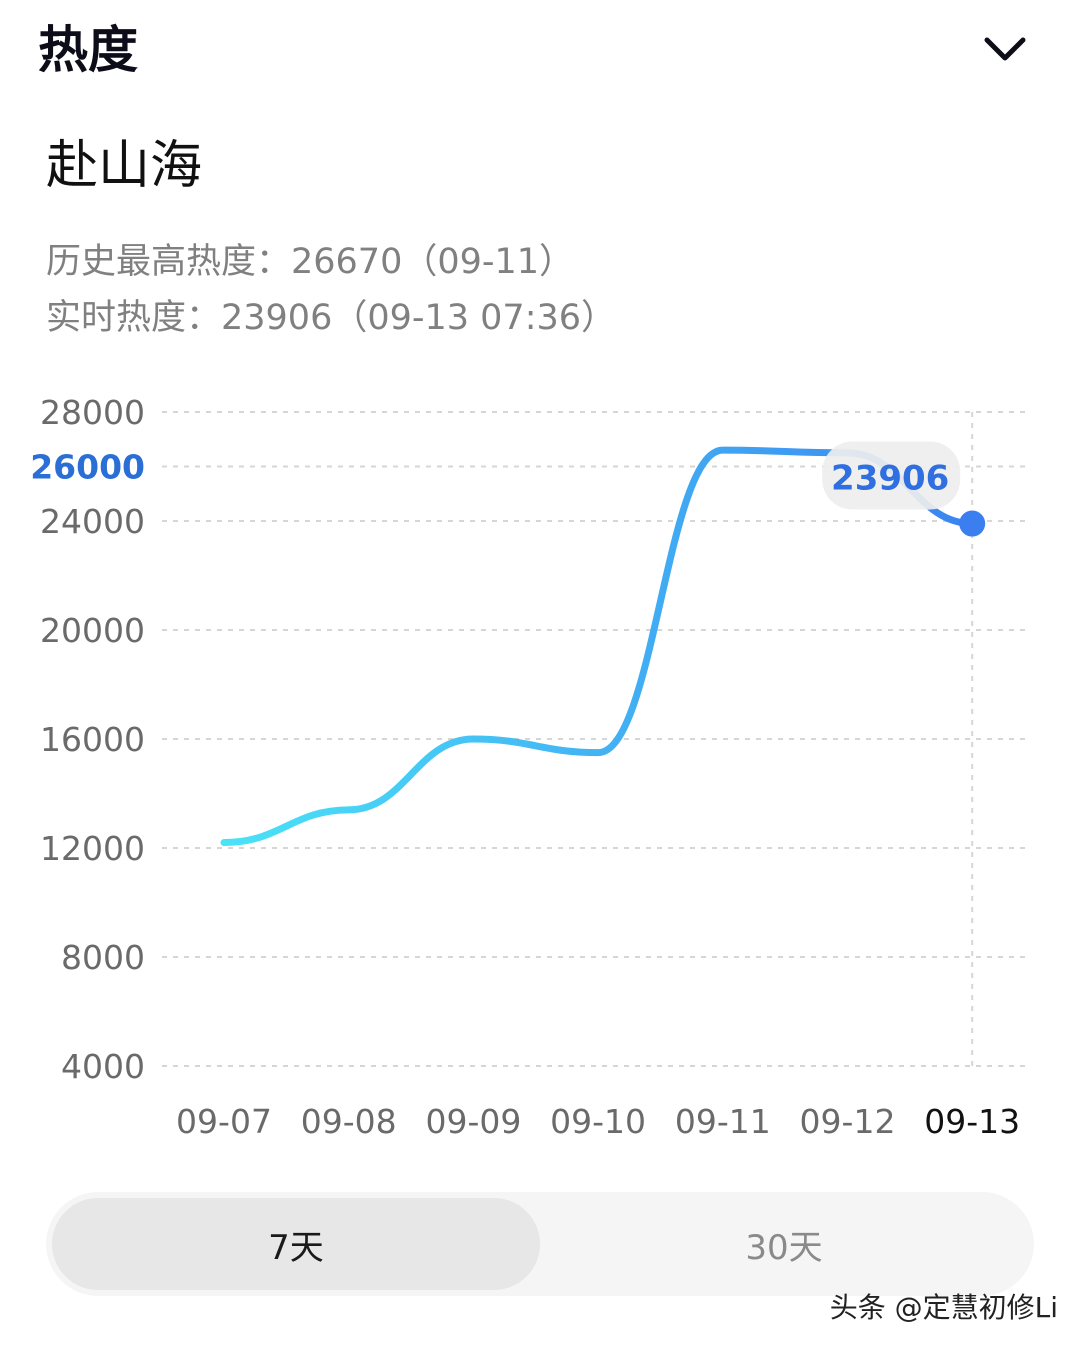 This screenshot has height=1346, width=1080. I want to click on x-tick-label: 09-13, so click(972, 1121).